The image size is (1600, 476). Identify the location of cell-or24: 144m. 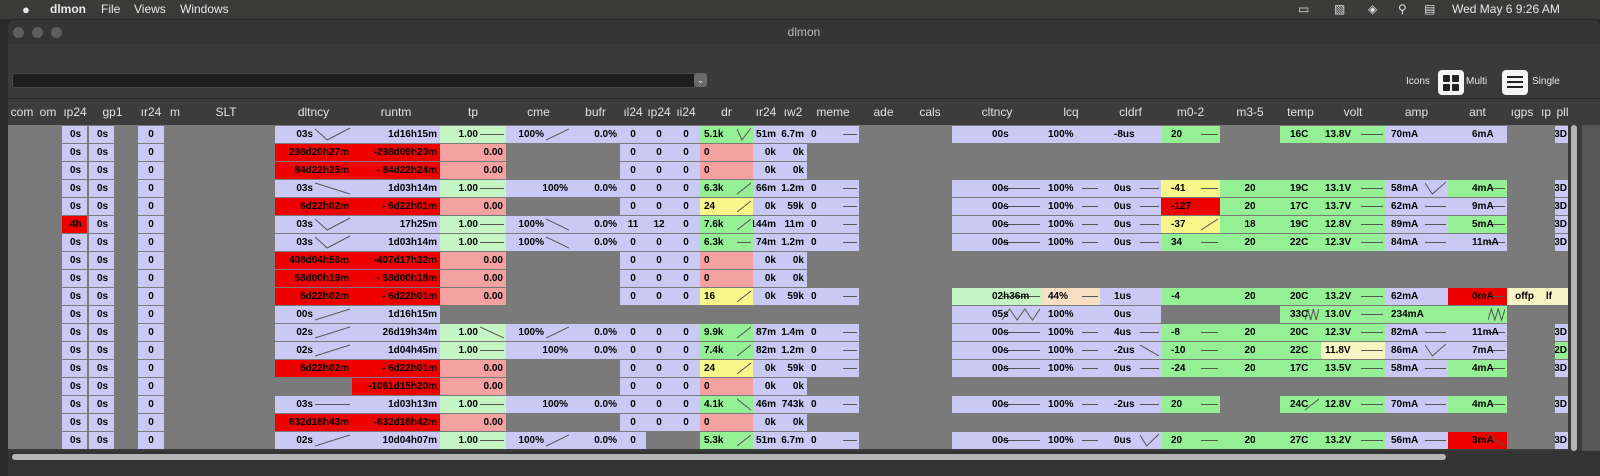
(766, 224).